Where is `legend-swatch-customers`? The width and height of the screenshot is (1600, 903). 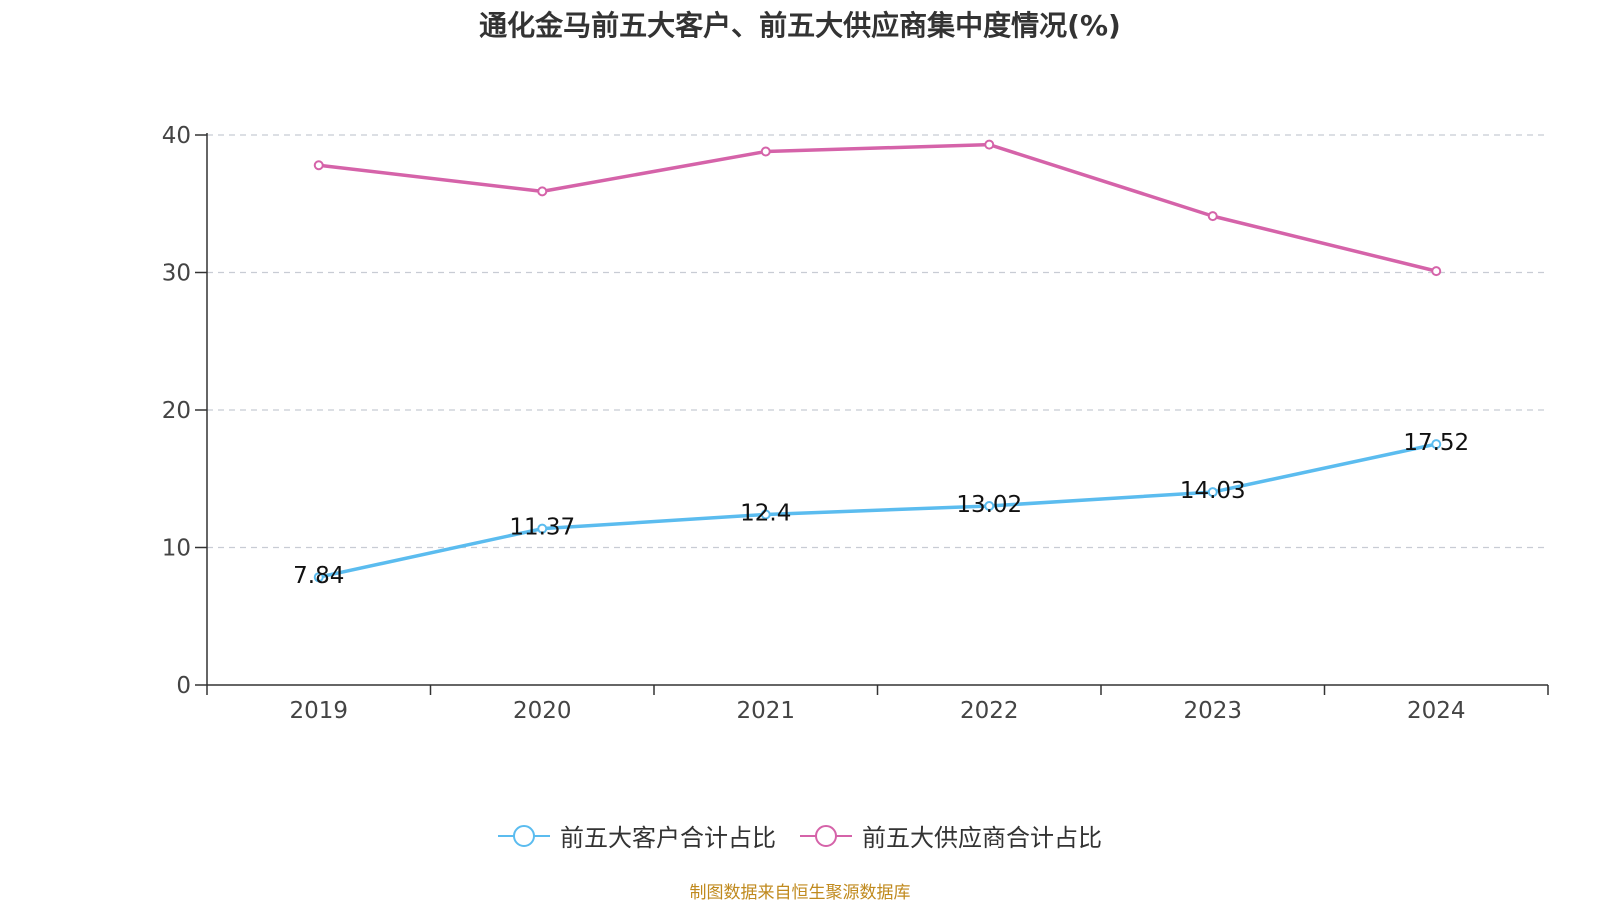 legend-swatch-customers is located at coordinates (524, 835).